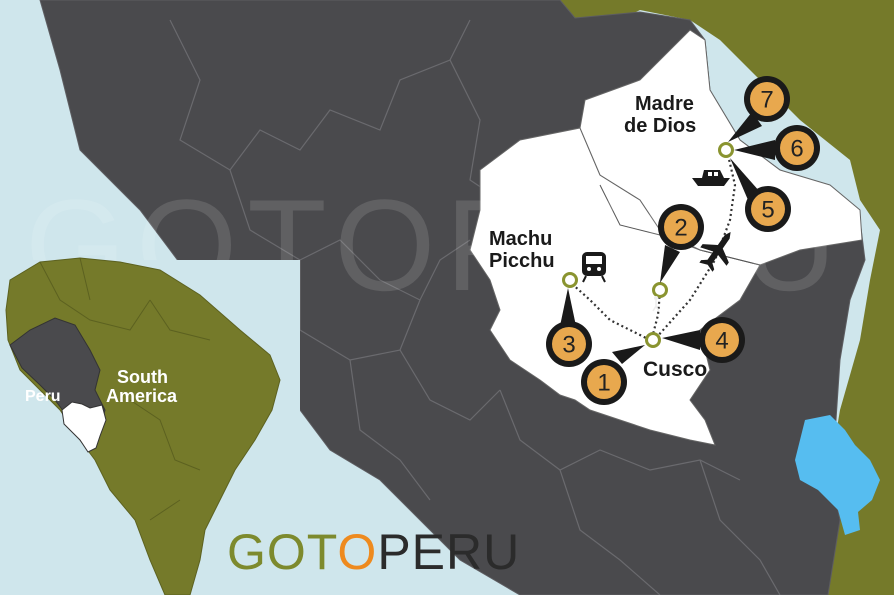  I want to click on inset-continent-label-1: South, so click(142, 377).